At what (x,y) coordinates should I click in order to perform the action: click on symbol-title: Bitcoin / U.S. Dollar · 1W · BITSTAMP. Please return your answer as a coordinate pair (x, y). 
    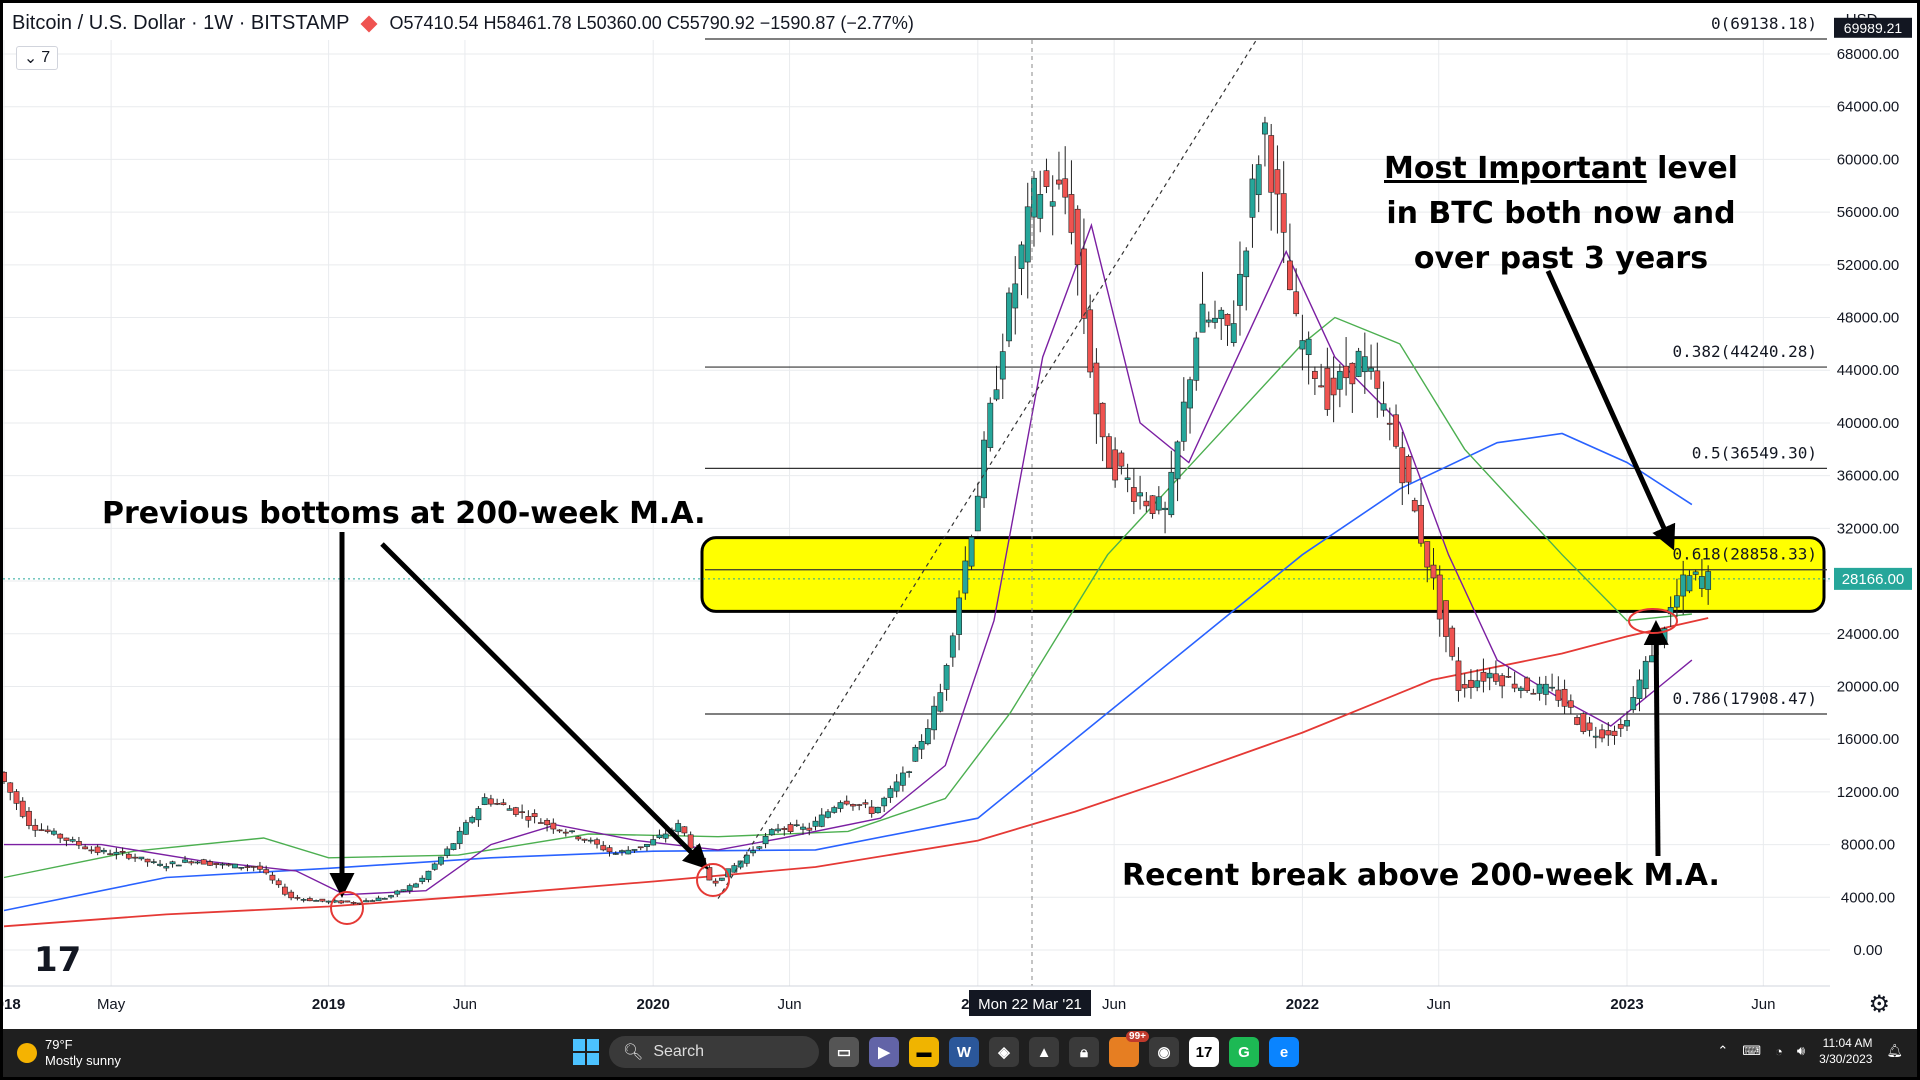
    Looking at the image, I should click on (181, 23).